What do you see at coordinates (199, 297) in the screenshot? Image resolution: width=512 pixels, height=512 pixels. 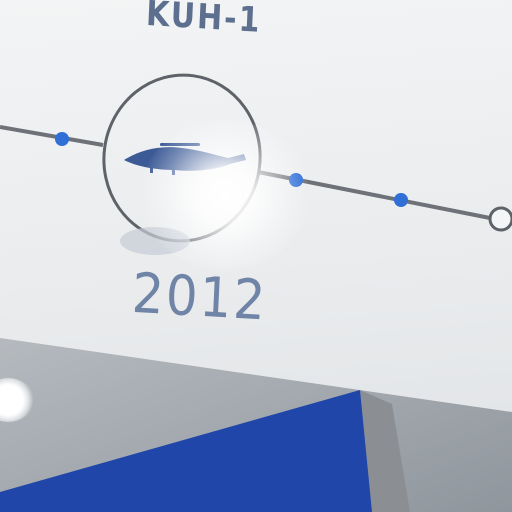 I see `year-label: 2012` at bounding box center [199, 297].